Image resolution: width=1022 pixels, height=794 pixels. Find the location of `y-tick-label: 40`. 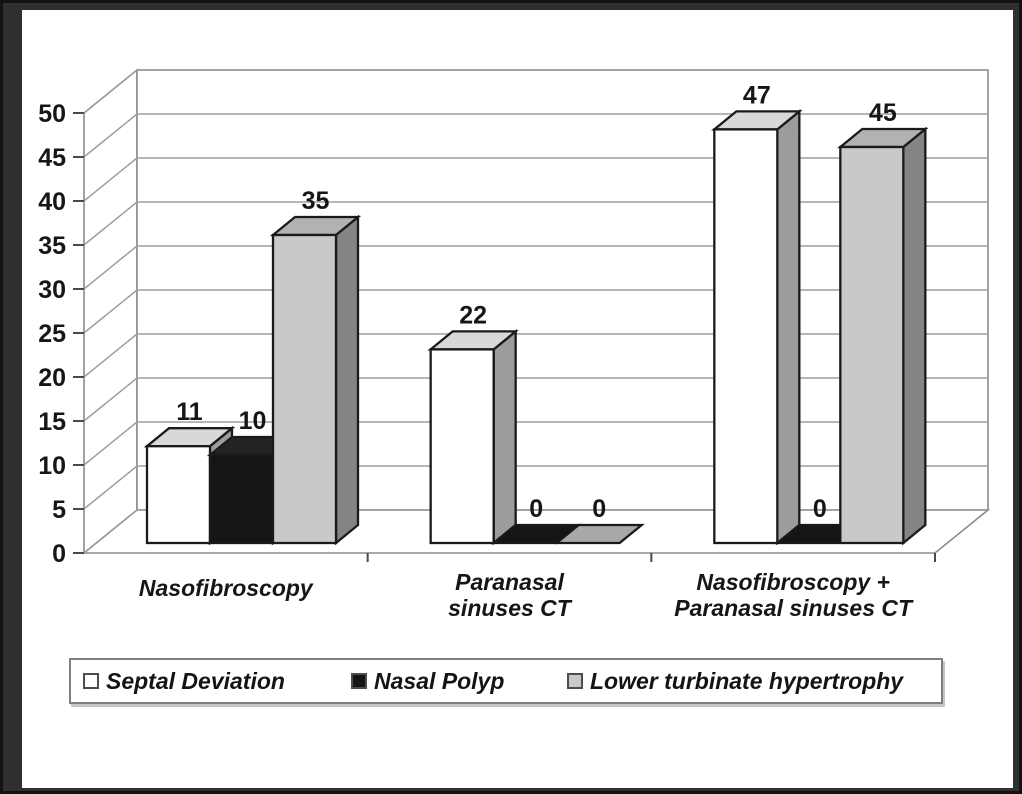

y-tick-label: 40 is located at coordinates (52, 202).